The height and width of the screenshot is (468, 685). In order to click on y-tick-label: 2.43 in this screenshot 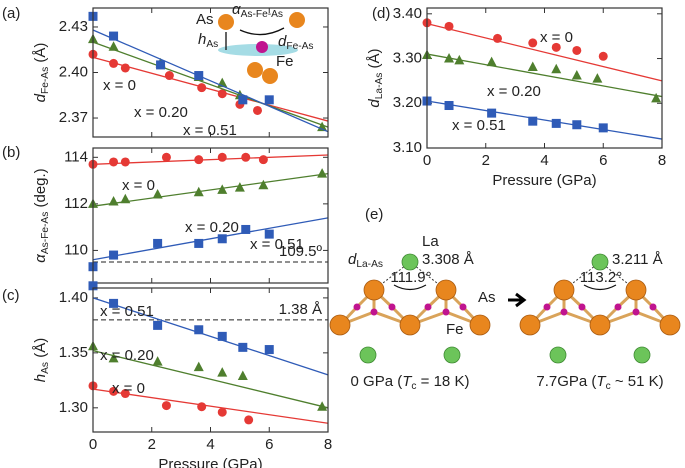, I will do `click(73, 26)`.